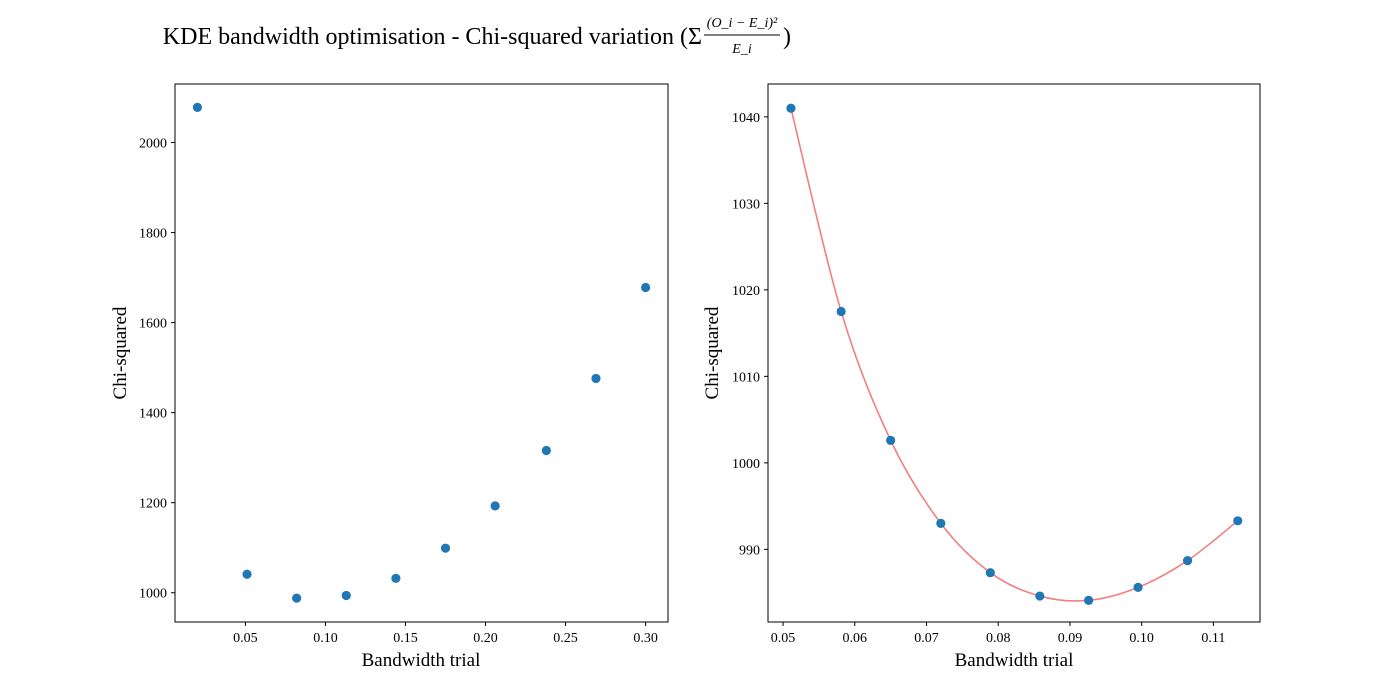 This screenshot has height=700, width=1400. I want to click on x-tick-label: 0.08, so click(998, 638).